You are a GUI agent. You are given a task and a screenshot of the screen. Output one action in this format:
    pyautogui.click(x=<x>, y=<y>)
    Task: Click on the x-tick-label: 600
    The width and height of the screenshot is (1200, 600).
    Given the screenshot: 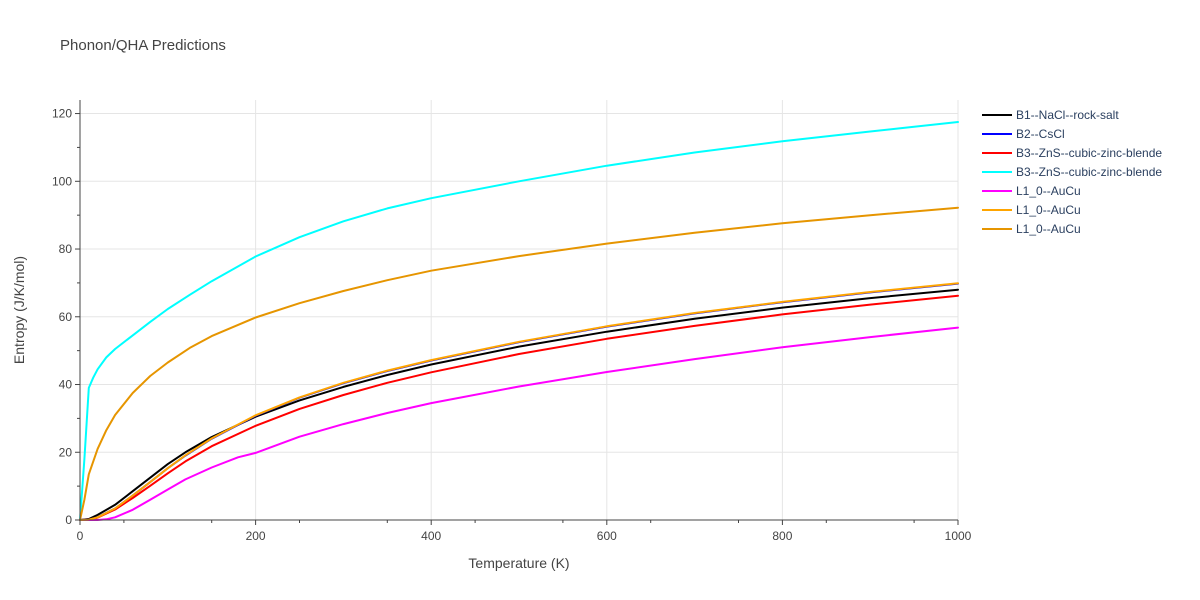 What is the action you would take?
    pyautogui.click(x=607, y=536)
    